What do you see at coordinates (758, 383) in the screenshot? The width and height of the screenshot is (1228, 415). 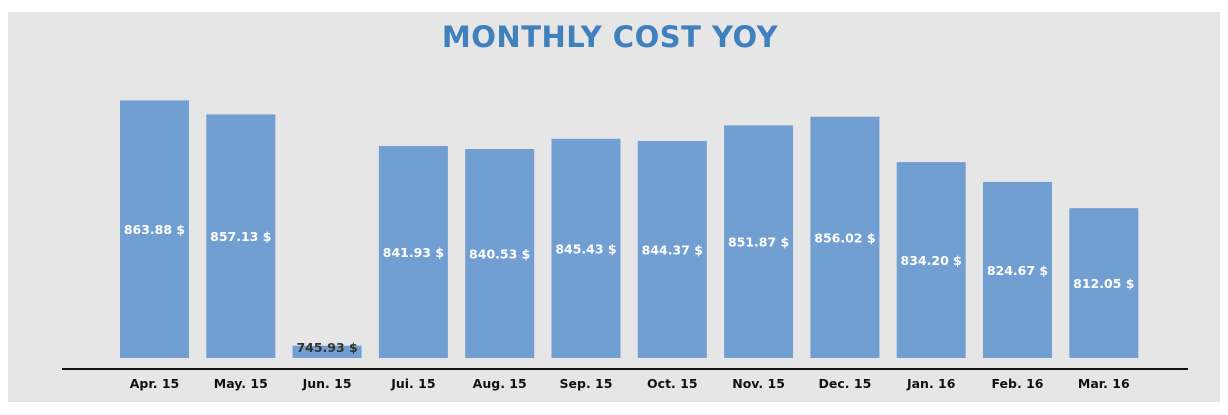 I see `x-tick-label: Nov. 15` at bounding box center [758, 383].